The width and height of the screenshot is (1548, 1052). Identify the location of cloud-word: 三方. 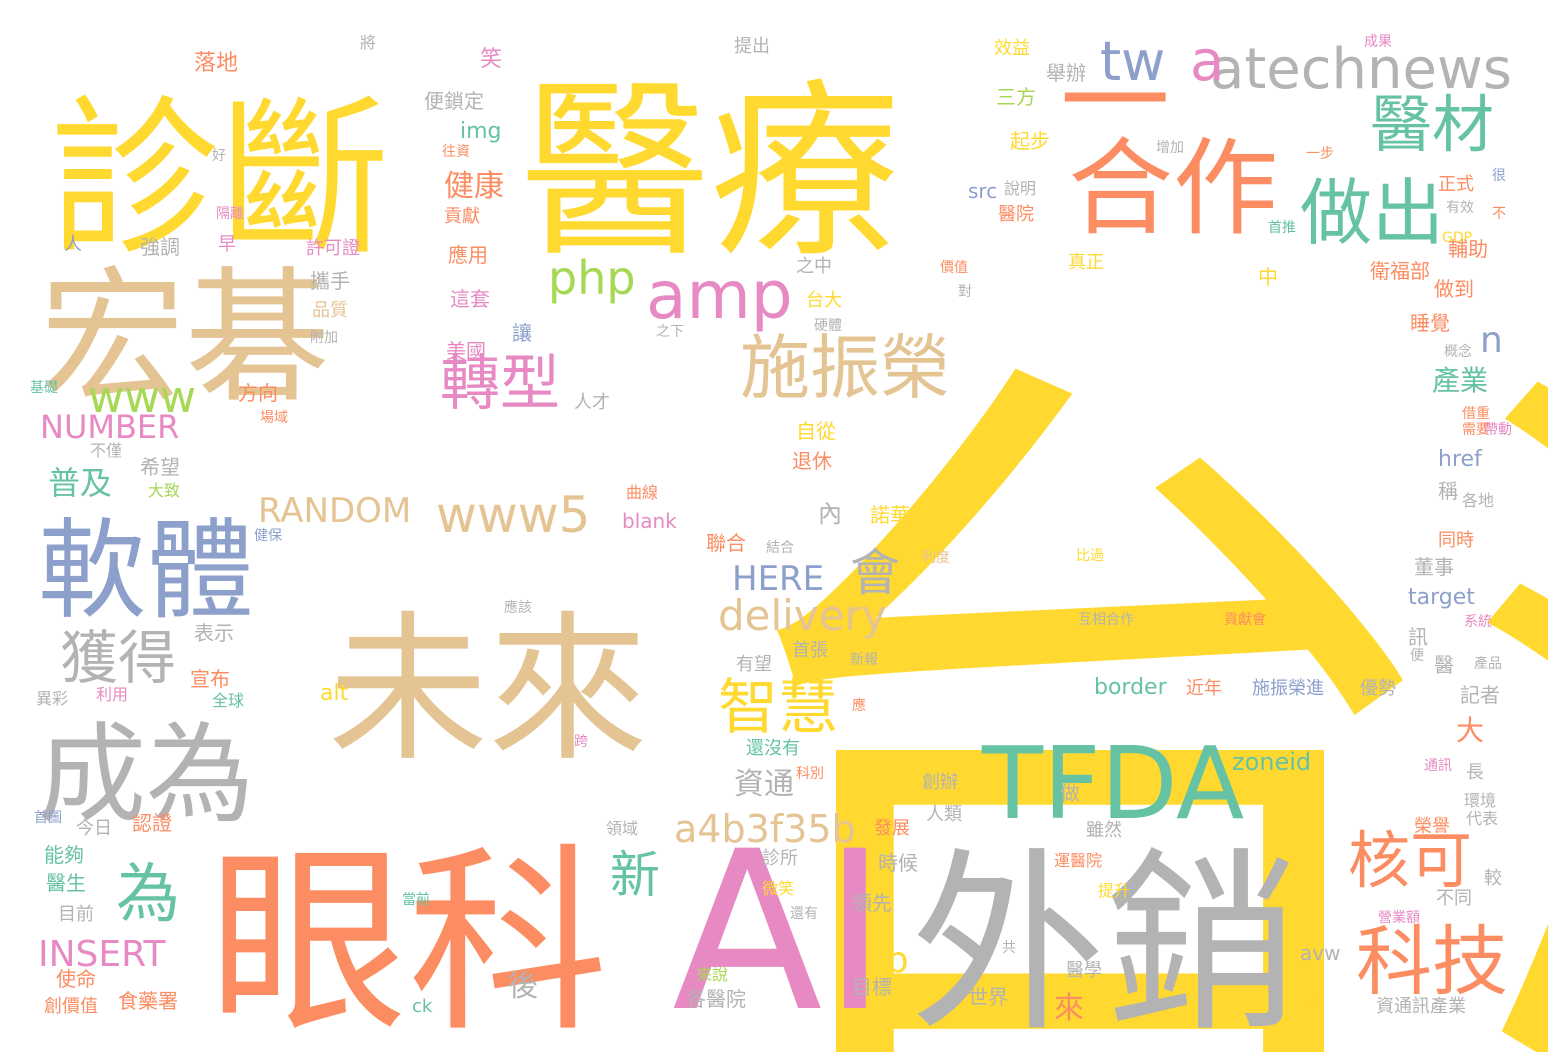
(1016, 97).